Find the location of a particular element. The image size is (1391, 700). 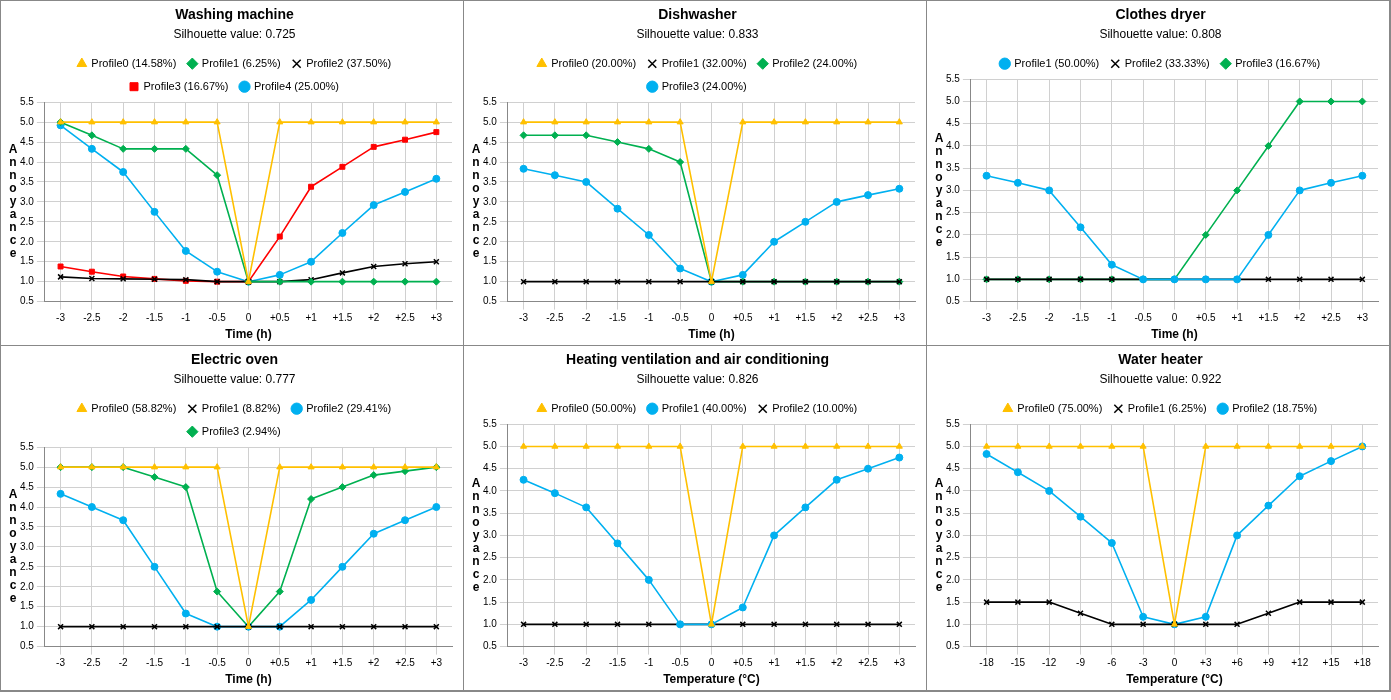

x-tick-label: -18 is located at coordinates (987, 663).